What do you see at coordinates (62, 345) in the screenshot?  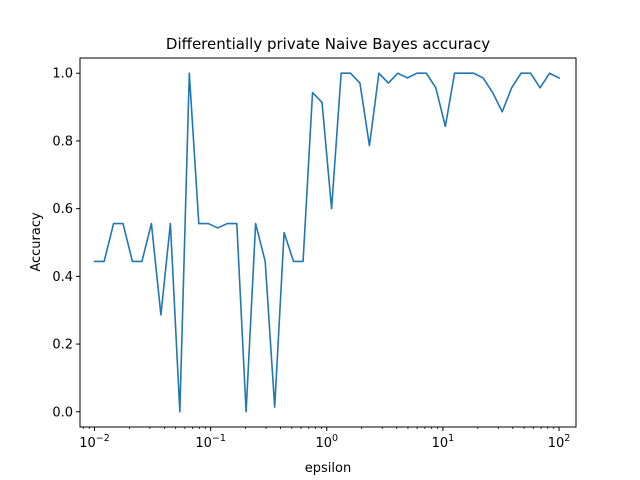 I see `y-tick-label: 0.2` at bounding box center [62, 345].